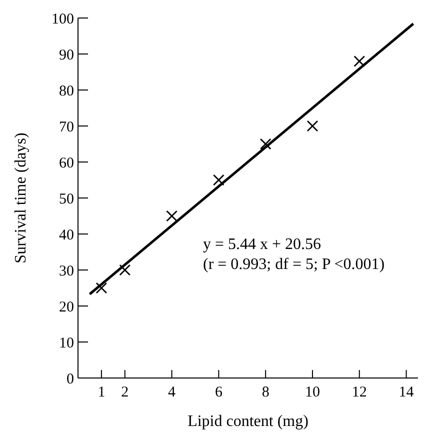  Describe the element at coordinates (66, 127) in the screenshot. I see `y-tick-label: 70` at that location.